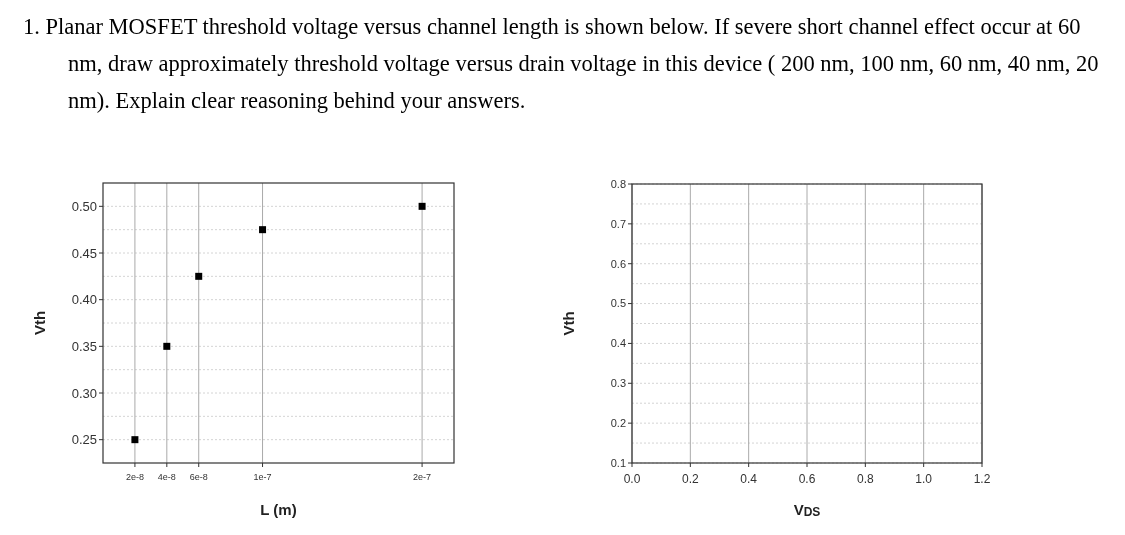  What do you see at coordinates (618, 422) in the screenshot?
I see `y-tick-label: 0.2` at bounding box center [618, 422].